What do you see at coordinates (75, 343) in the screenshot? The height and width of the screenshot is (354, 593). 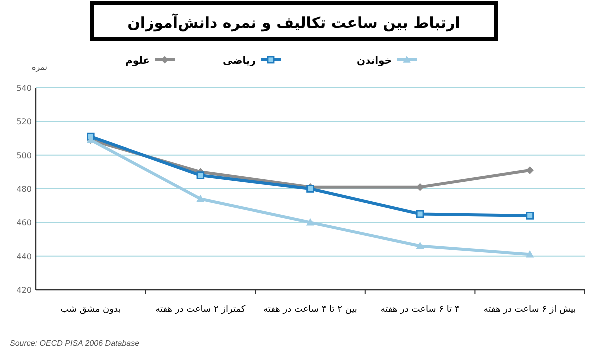 I see `source-note: Source: OECD PISA 2006 Database` at bounding box center [75, 343].